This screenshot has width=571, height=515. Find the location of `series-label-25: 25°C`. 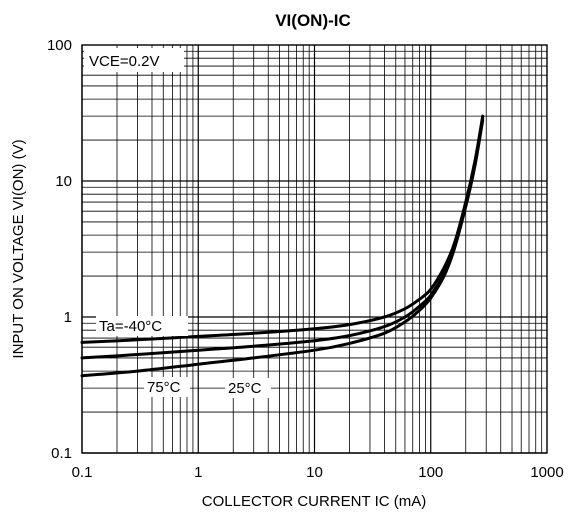

series-label-25: 25°C is located at coordinates (245, 388).